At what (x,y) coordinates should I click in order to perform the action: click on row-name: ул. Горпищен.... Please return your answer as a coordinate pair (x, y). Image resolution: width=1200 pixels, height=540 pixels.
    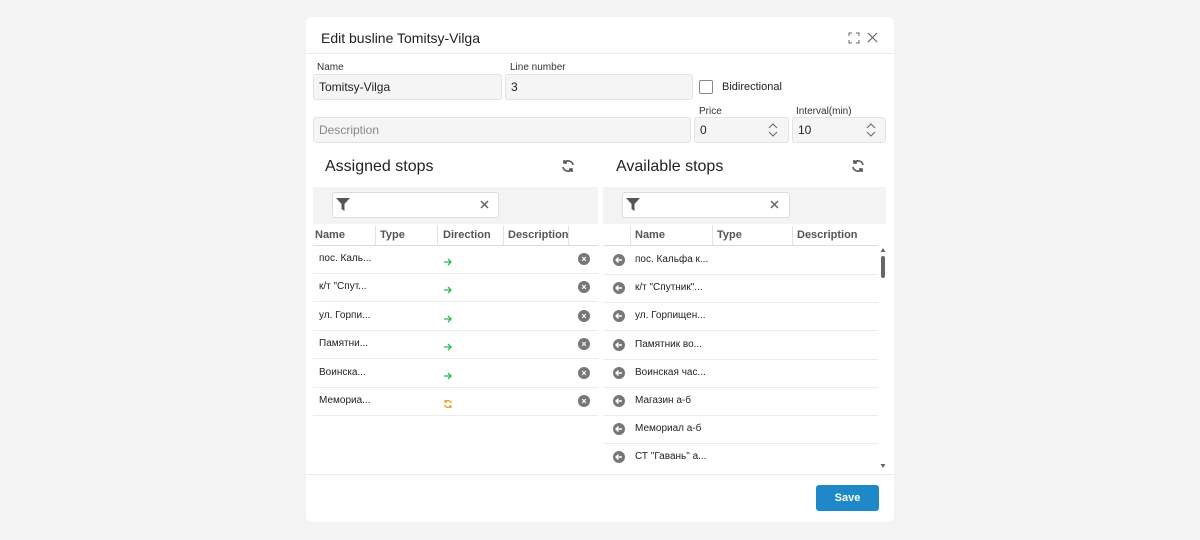
    Looking at the image, I should click on (670, 316).